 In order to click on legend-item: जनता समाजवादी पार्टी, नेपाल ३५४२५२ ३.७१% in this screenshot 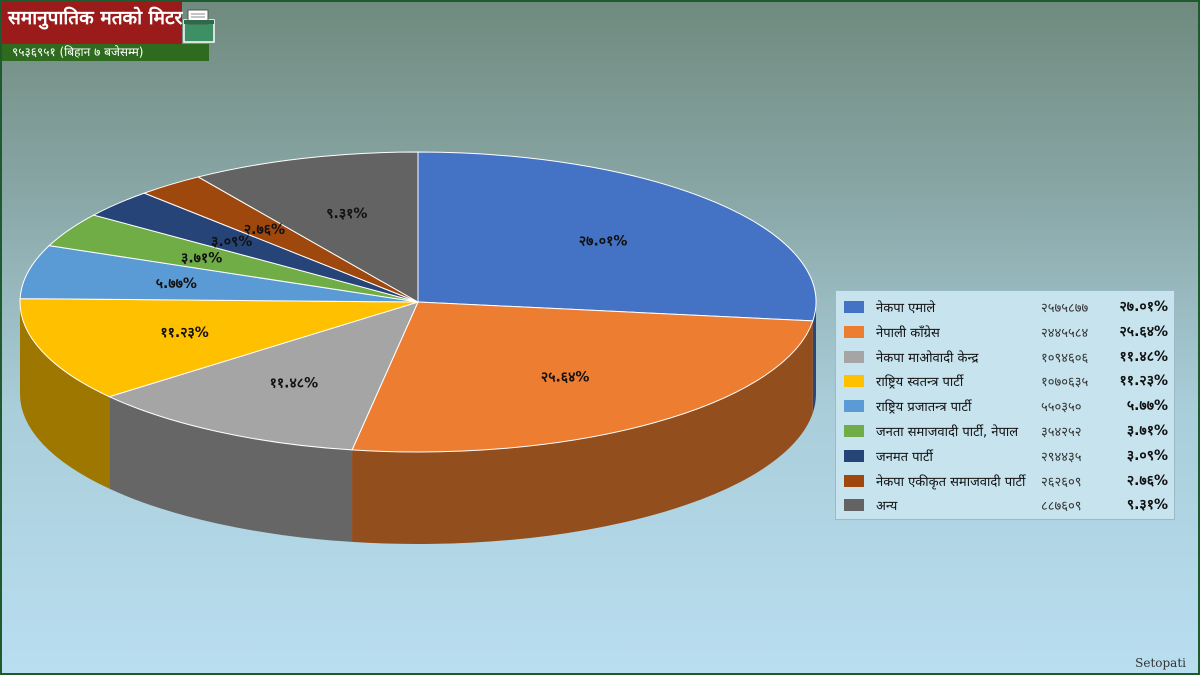, I will do `click(1005, 431)`.